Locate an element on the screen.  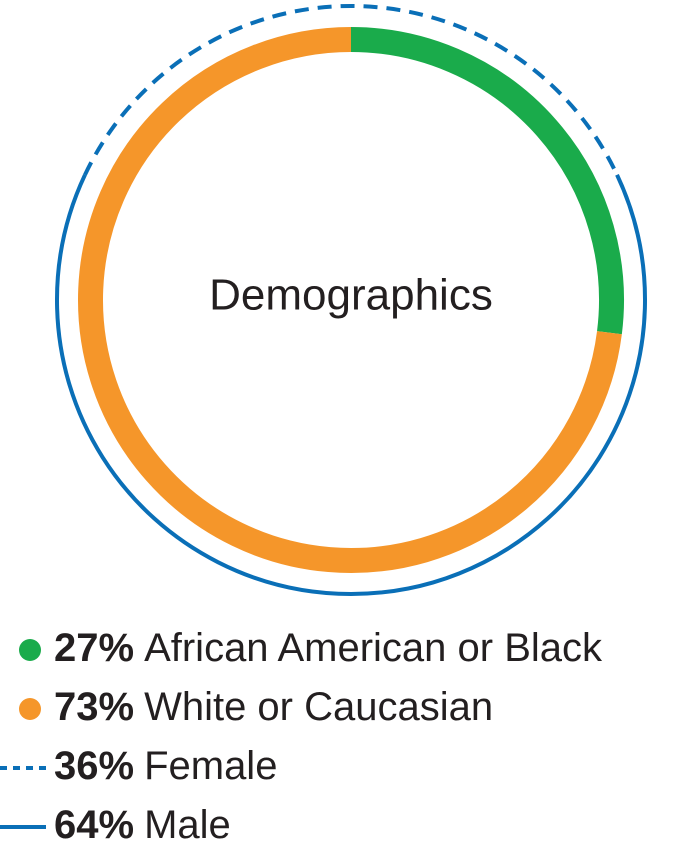
legend-label: Female is located at coordinates (210, 766).